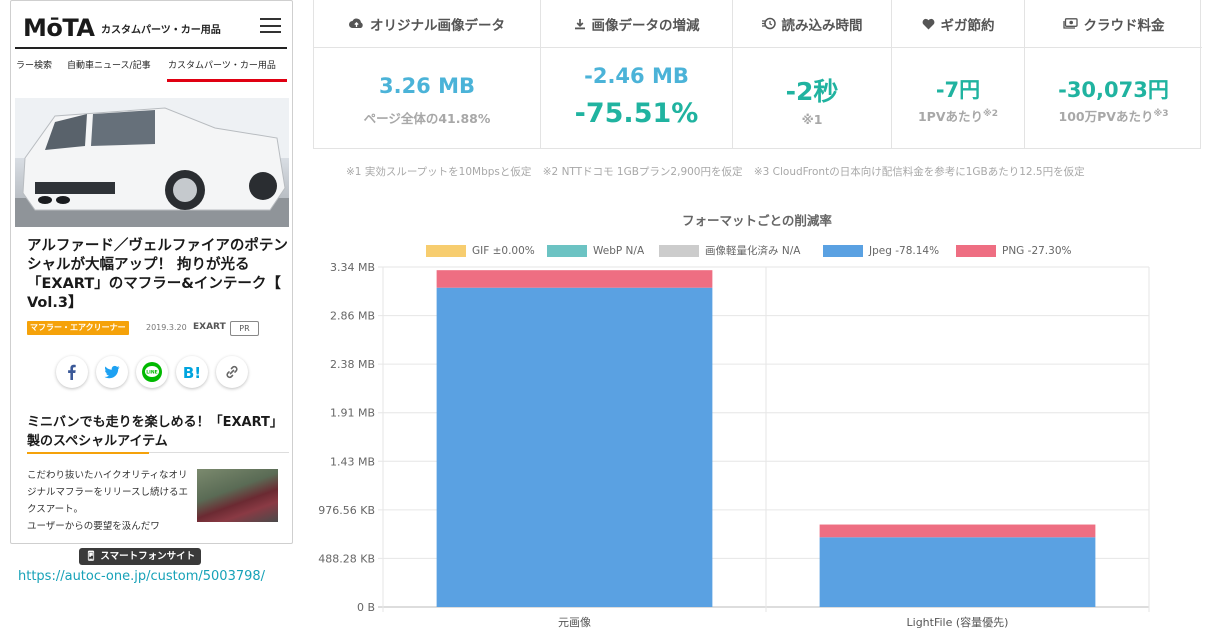  What do you see at coordinates (346, 558) in the screenshot?
I see `y-tick-label: 488.28 KB` at bounding box center [346, 558].